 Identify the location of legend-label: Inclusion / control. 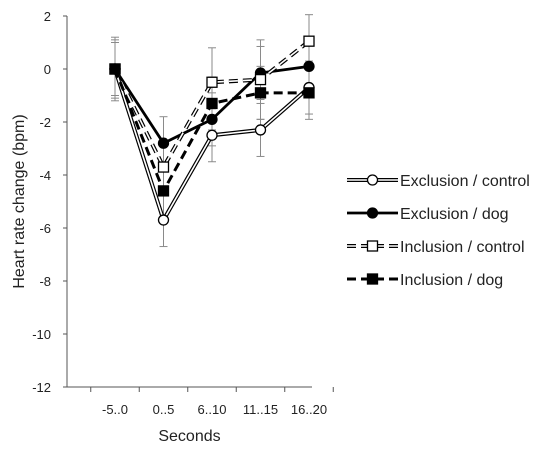
(462, 247).